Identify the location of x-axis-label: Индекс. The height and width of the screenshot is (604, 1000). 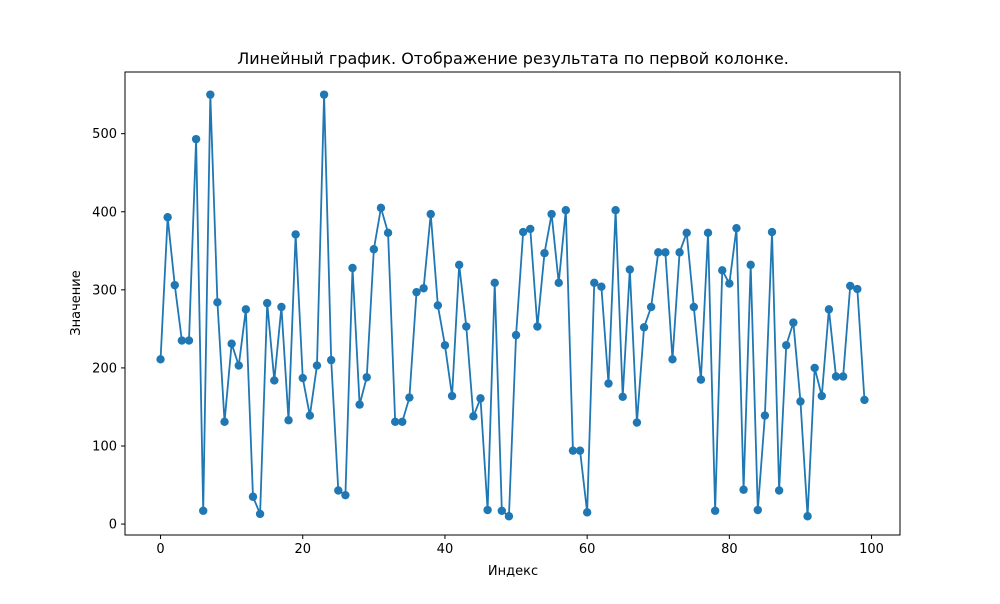
(513, 571).